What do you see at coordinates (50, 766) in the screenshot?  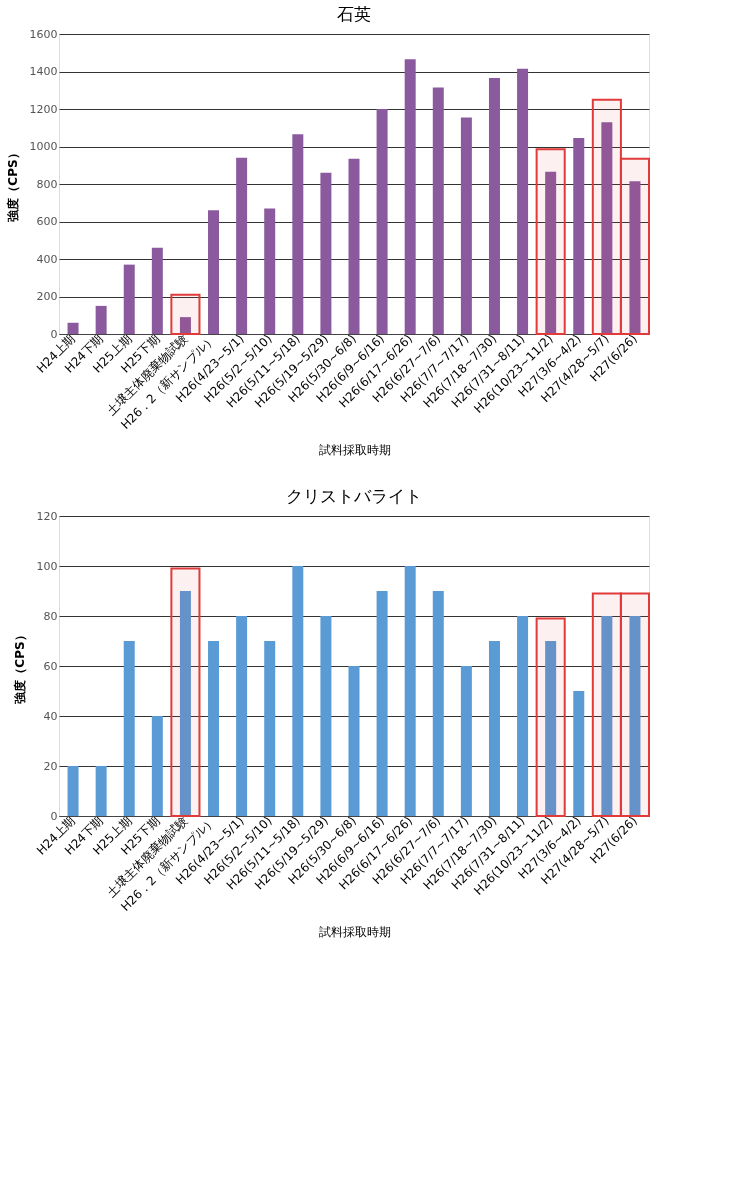 I see `y-tick-label: 20` at bounding box center [50, 766].